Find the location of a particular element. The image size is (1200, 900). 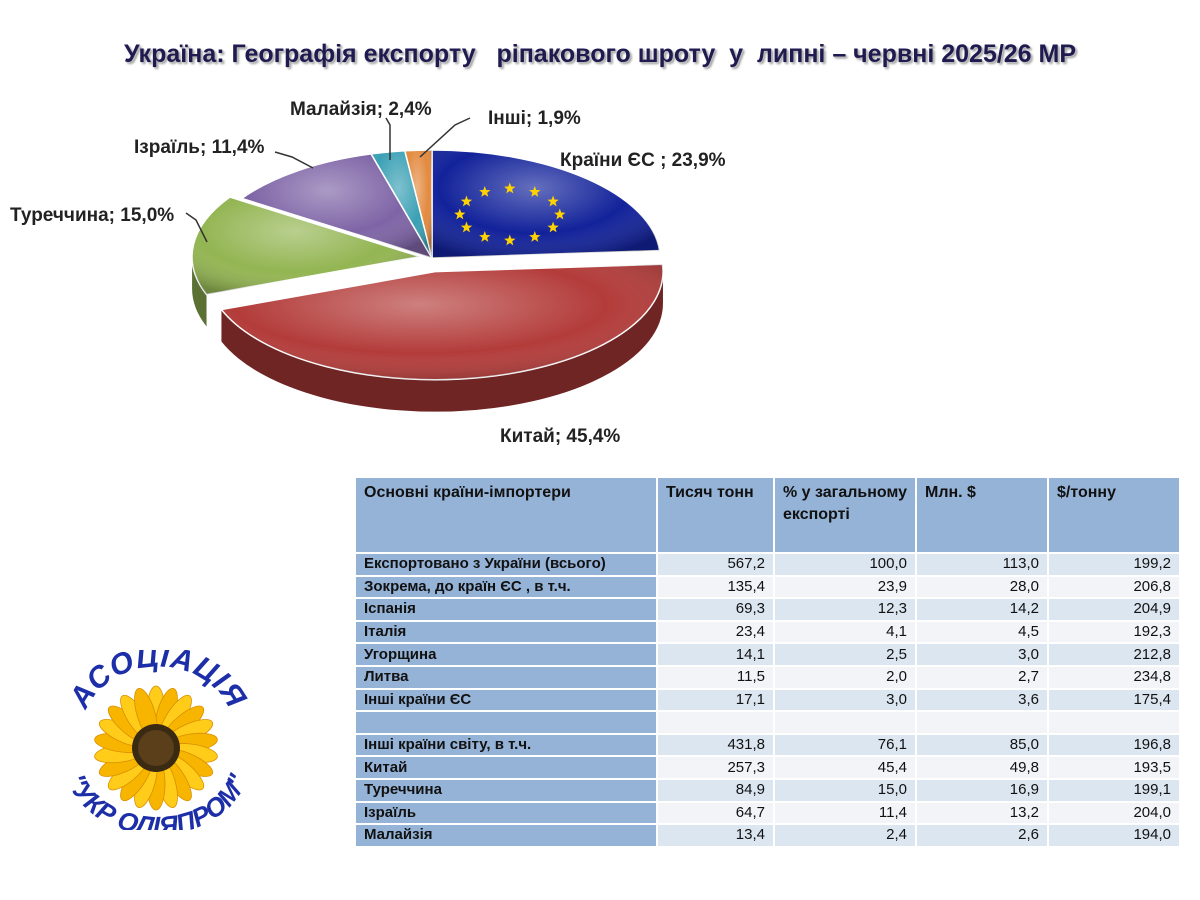

value-cell: 14,2 is located at coordinates (982, 609).